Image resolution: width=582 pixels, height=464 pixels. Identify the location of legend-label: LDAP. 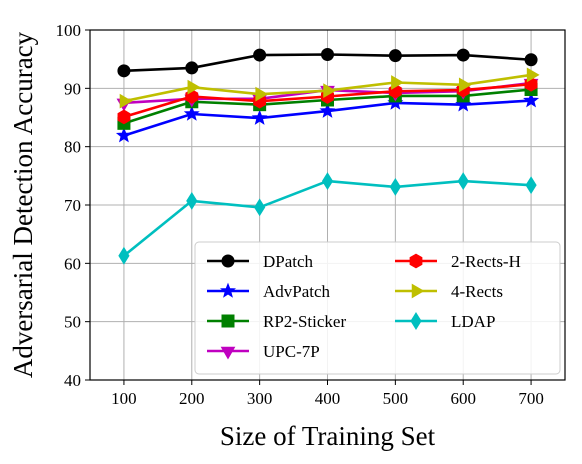
(473, 321).